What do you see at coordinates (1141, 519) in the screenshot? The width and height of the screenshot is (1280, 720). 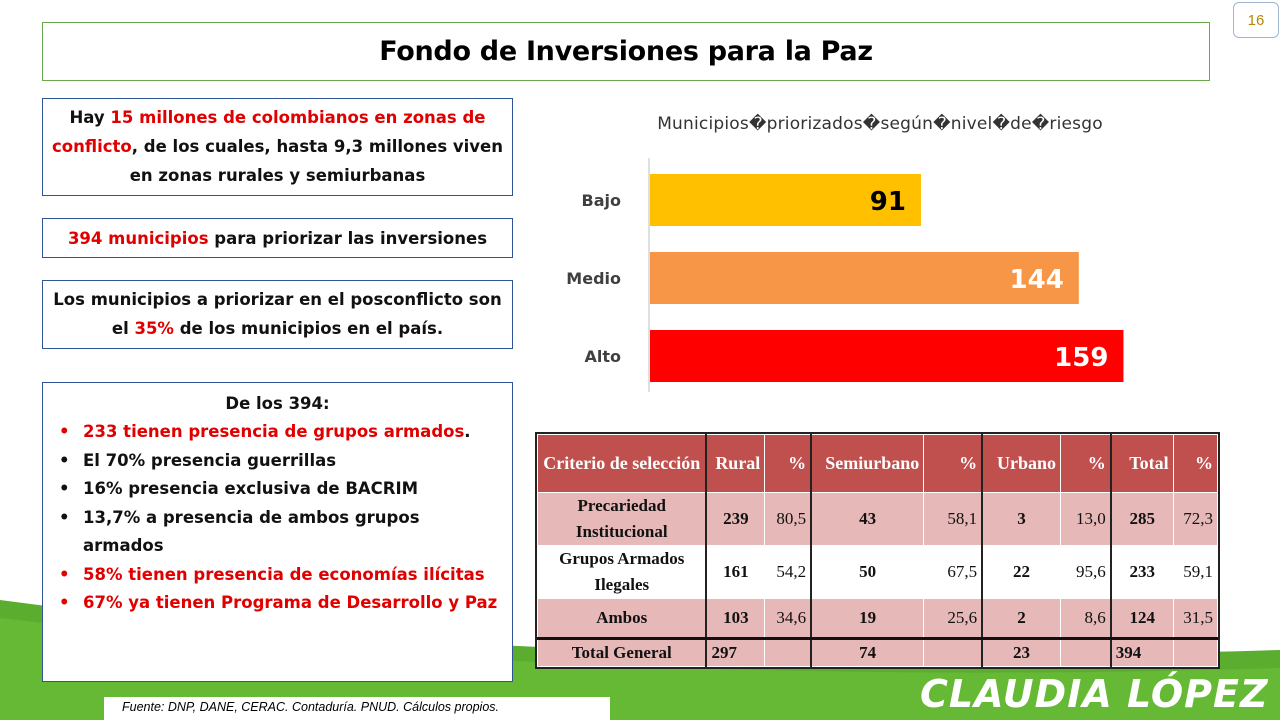 I see `table-cell: 285` at bounding box center [1141, 519].